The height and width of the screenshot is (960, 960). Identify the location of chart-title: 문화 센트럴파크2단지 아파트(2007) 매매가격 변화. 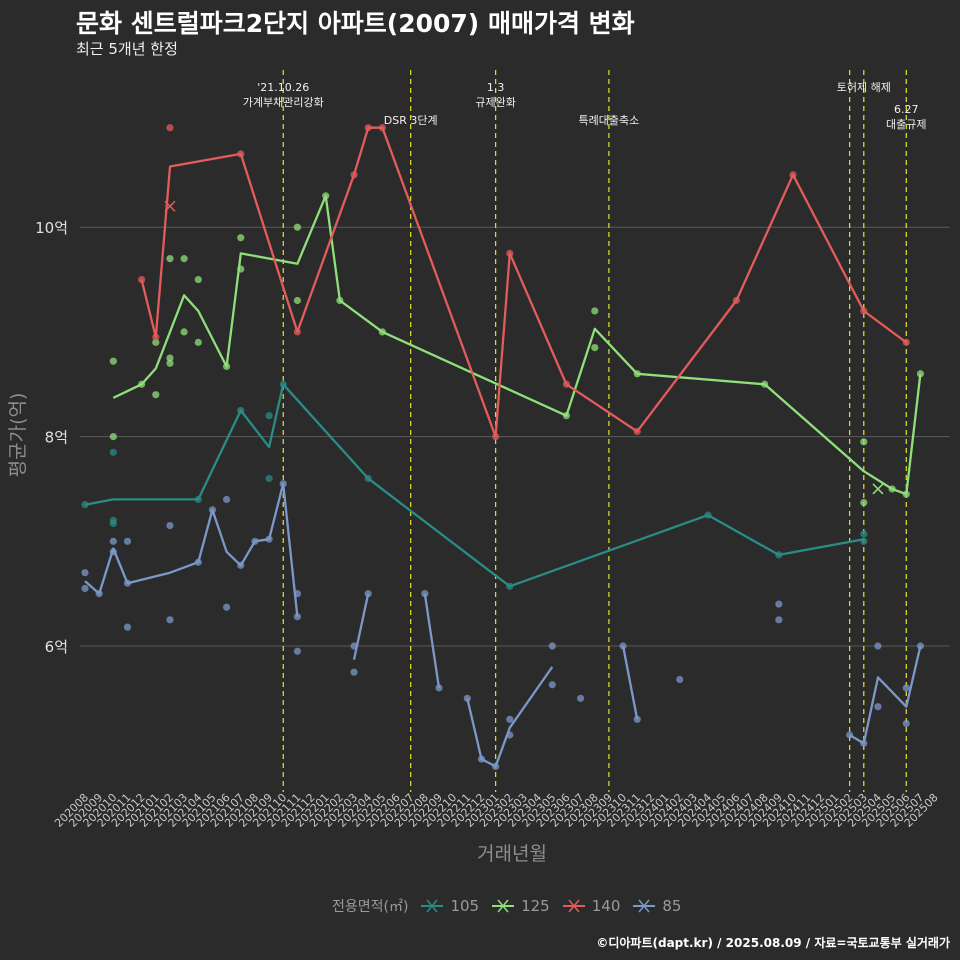
(355, 23).